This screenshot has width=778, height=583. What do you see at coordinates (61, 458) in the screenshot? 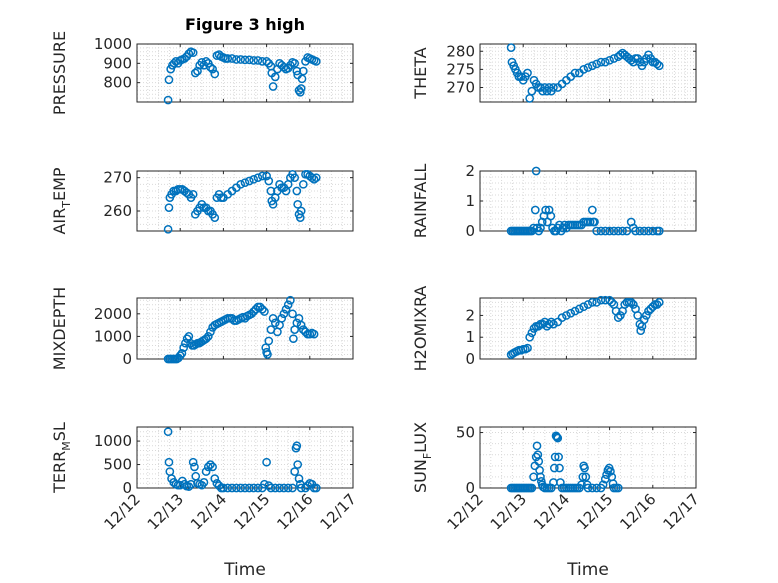
I see `y-axis-label: TERRMSL` at bounding box center [61, 458].